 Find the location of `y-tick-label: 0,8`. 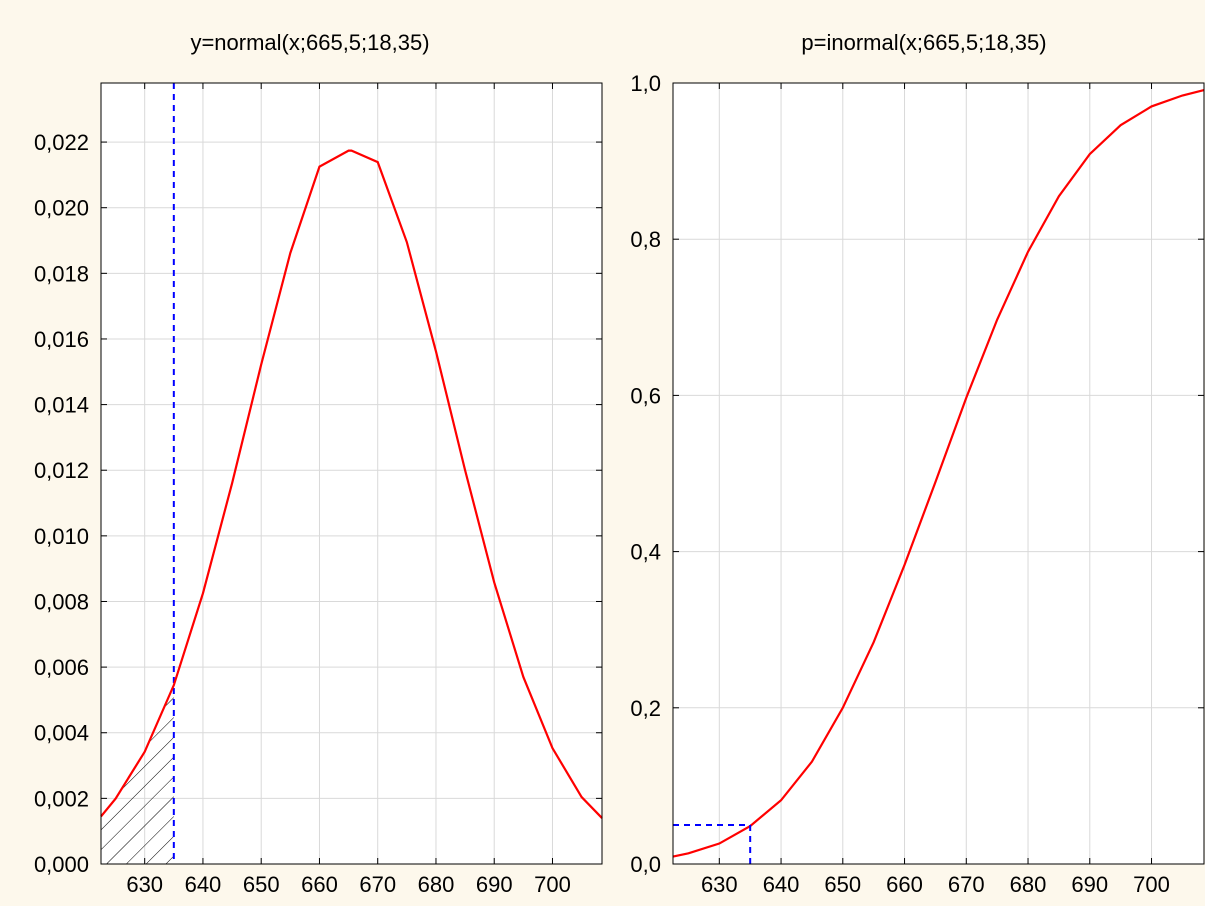

y-tick-label: 0,8 is located at coordinates (645, 239).